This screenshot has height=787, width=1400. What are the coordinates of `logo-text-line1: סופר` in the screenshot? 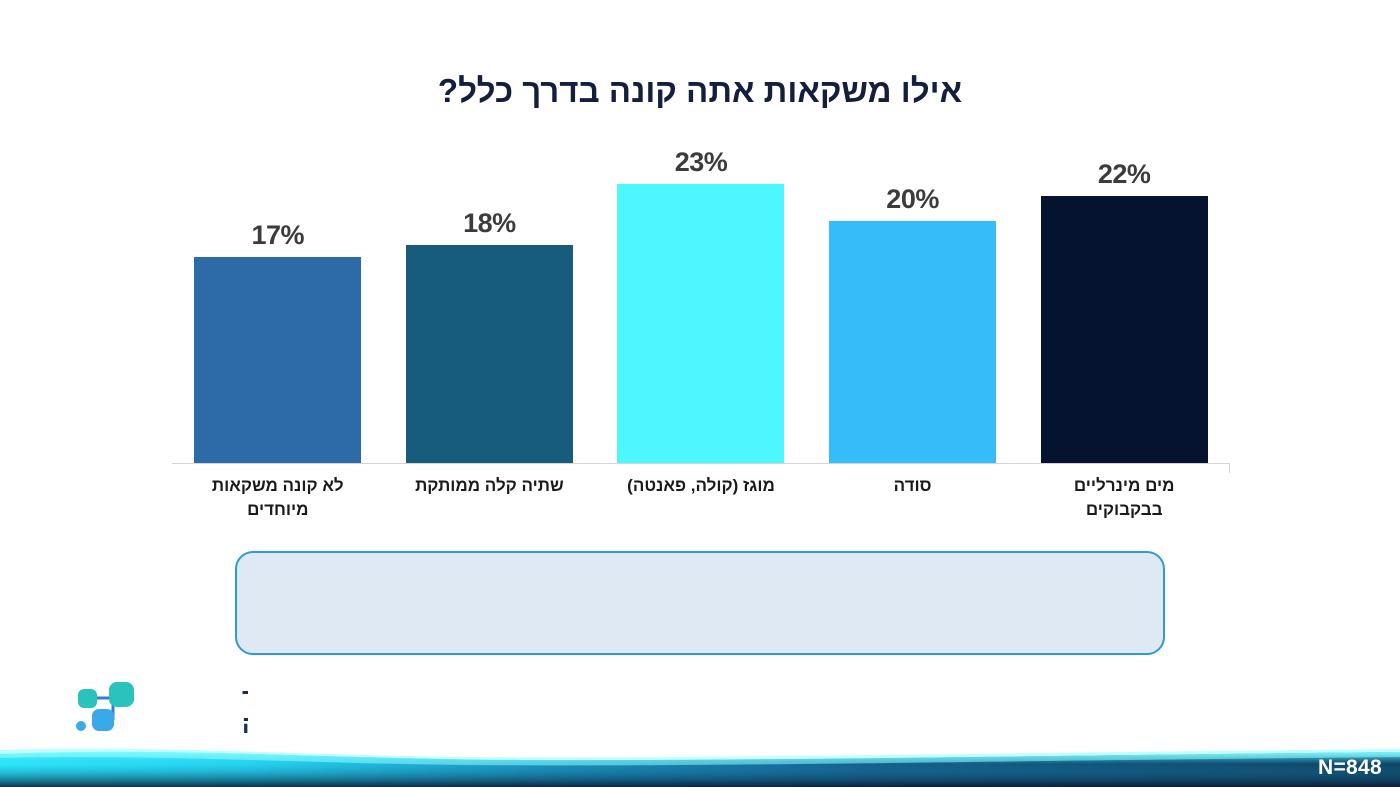 It's located at (245, 698).